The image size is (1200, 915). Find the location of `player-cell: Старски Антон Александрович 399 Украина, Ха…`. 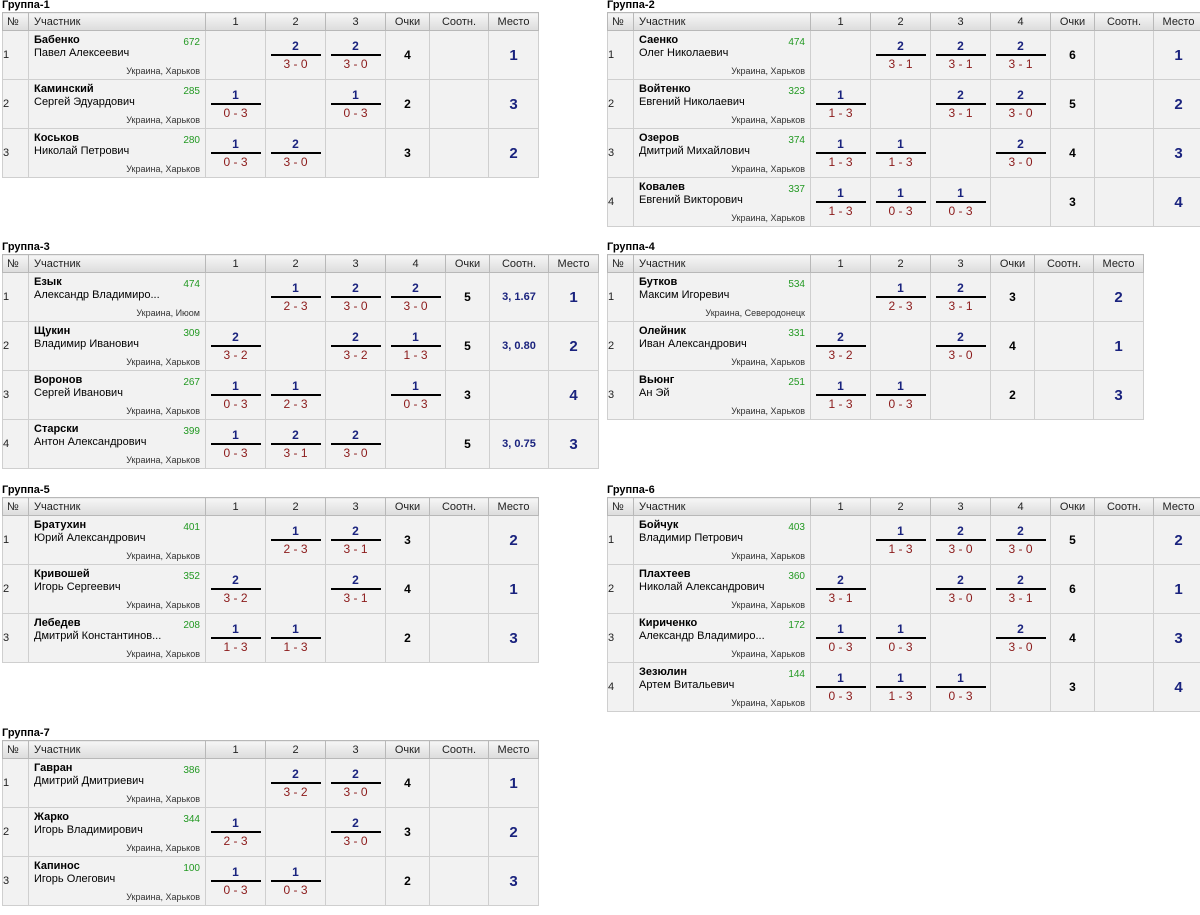

player-cell: Старски Антон Александрович 399 Украина, Ха… is located at coordinates (117, 444).